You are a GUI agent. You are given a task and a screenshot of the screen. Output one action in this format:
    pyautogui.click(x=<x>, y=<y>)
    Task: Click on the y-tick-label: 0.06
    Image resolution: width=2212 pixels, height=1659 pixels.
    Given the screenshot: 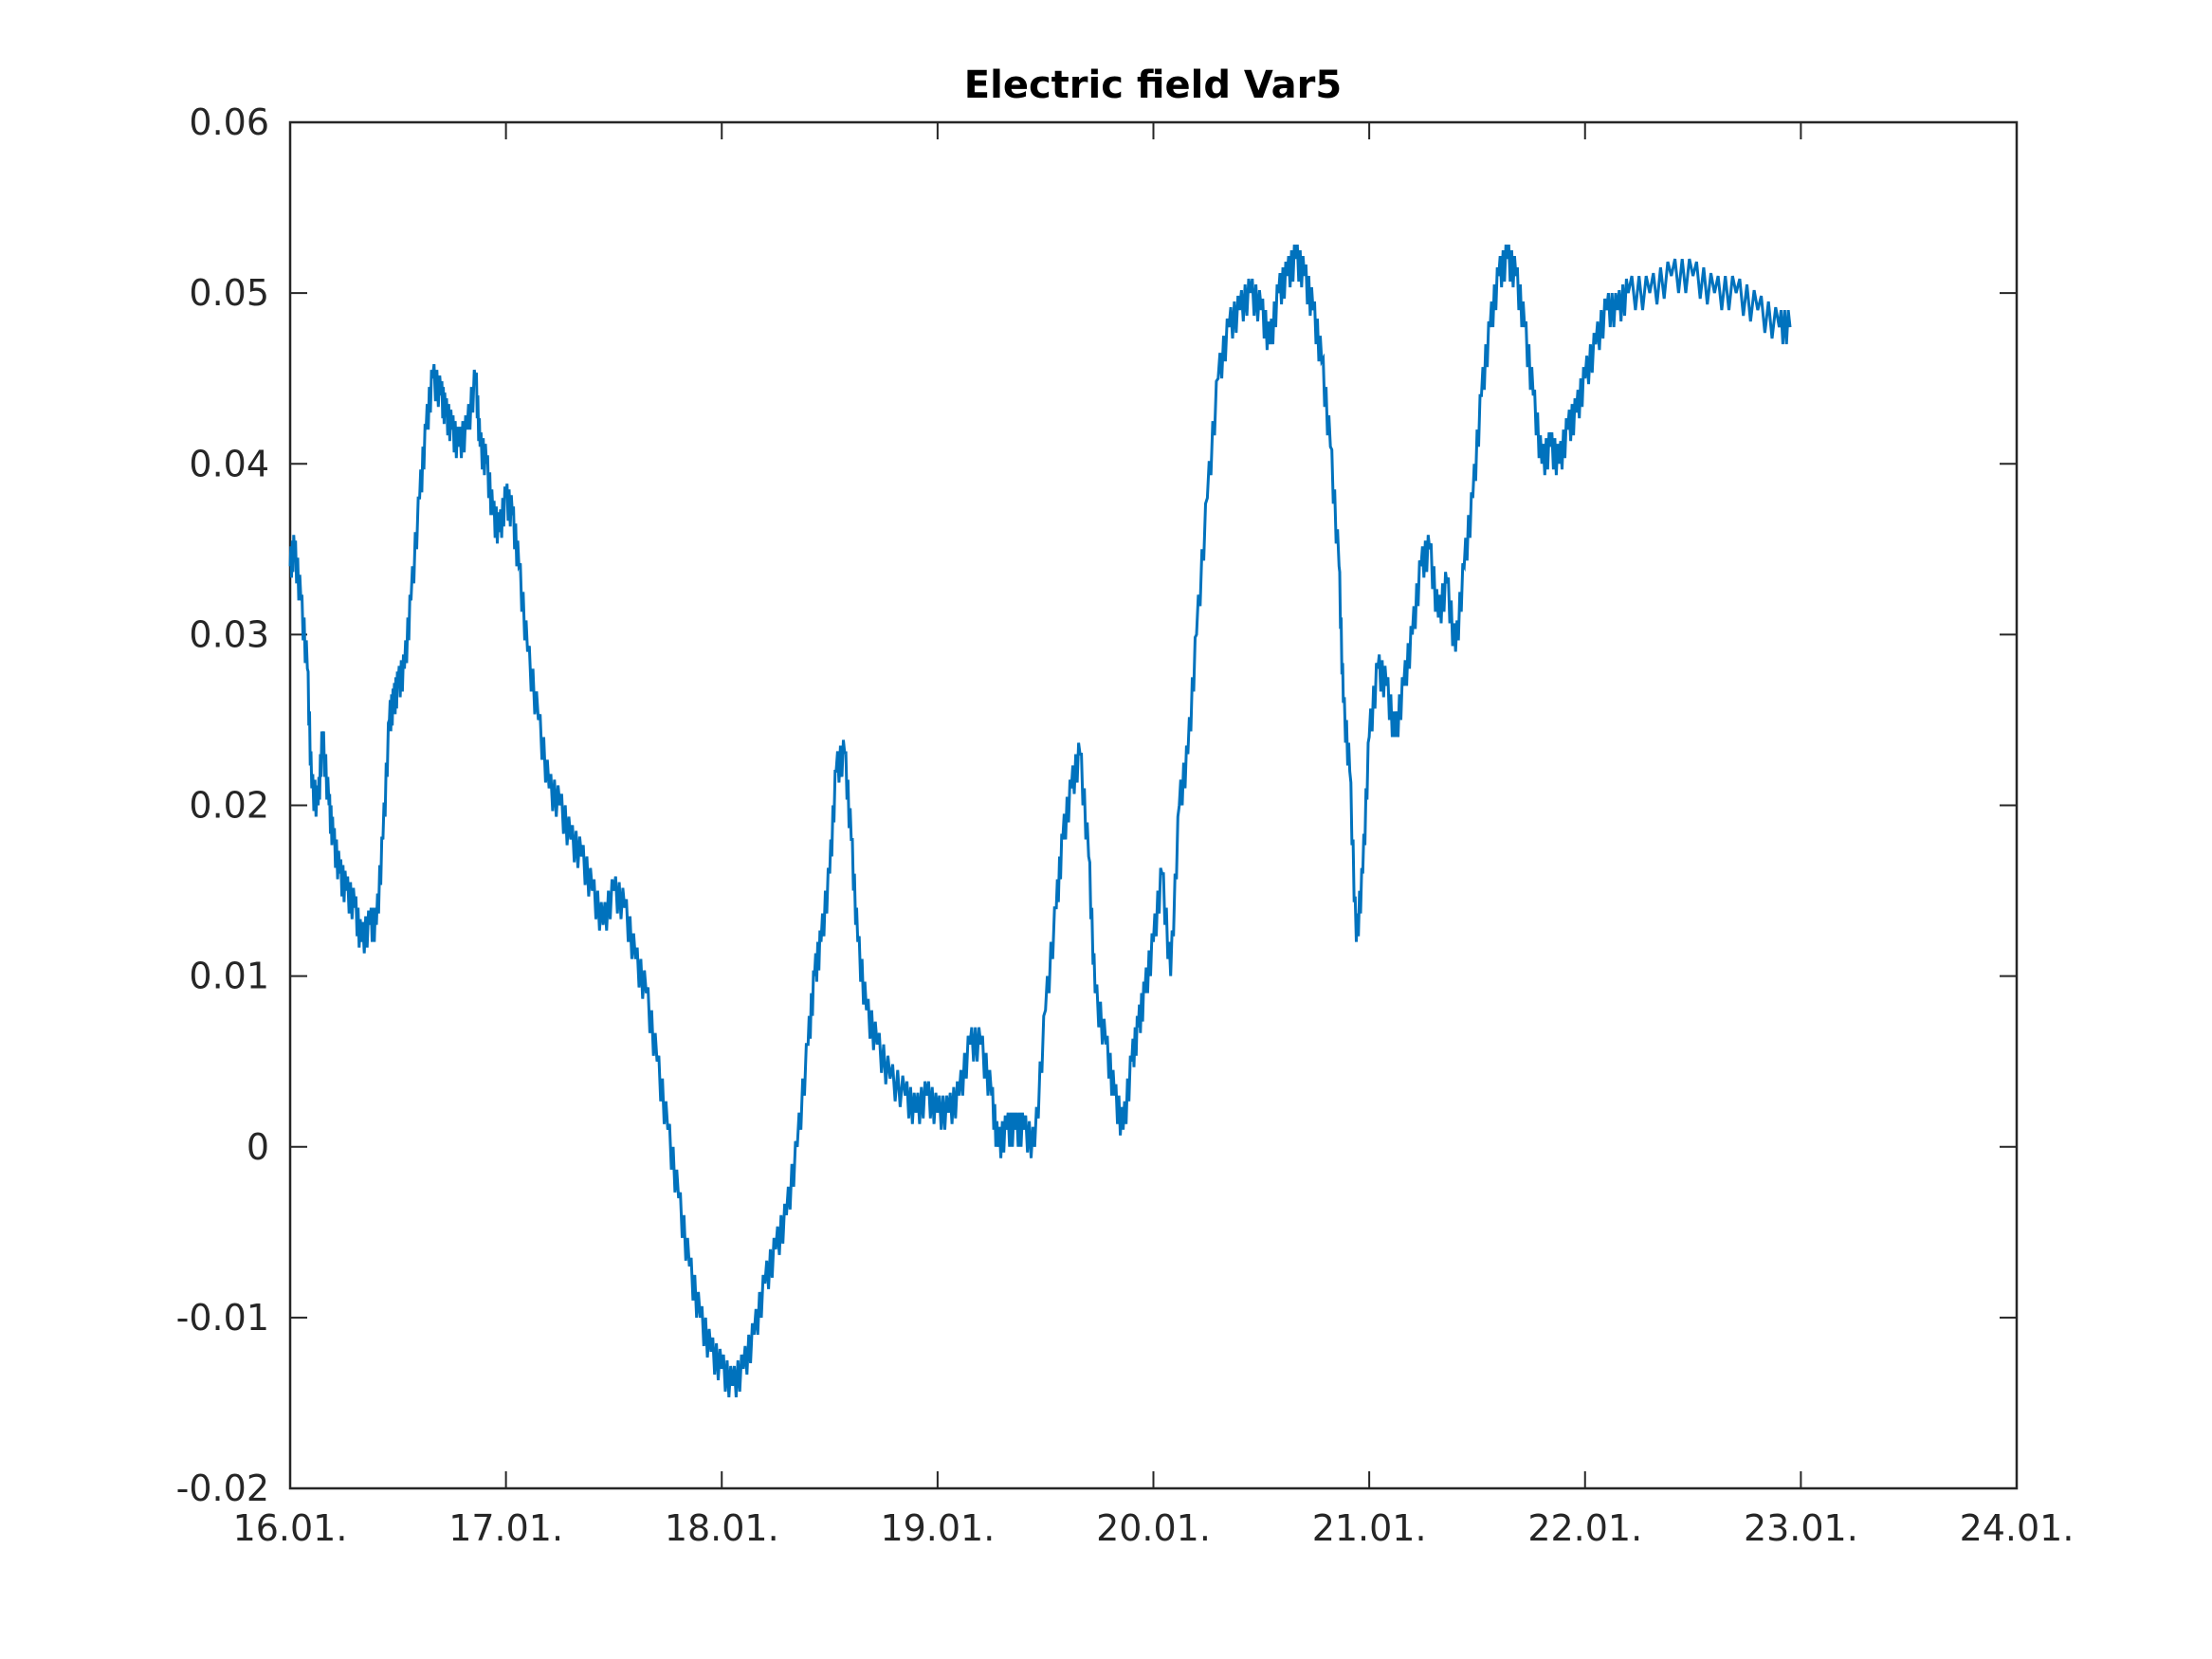 What is the action you would take?
    pyautogui.click(x=229, y=122)
    